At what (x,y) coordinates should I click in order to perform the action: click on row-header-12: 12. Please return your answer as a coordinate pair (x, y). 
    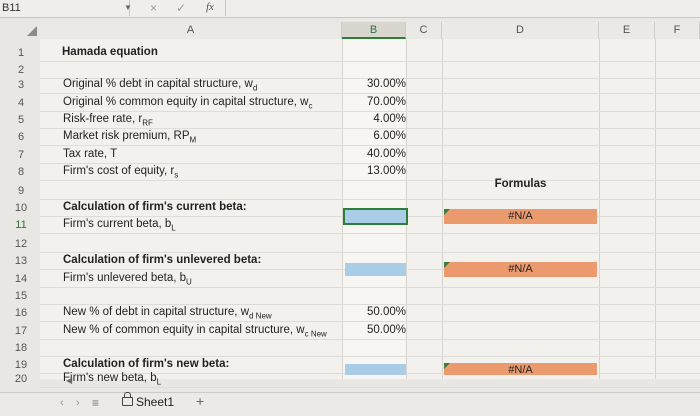
    Looking at the image, I should click on (21, 244).